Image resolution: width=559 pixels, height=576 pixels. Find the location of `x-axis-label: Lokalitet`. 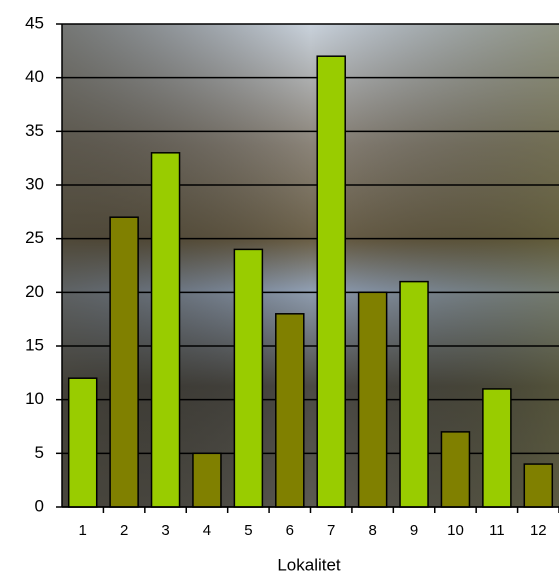

x-axis-label: Lokalitet is located at coordinates (309, 564).